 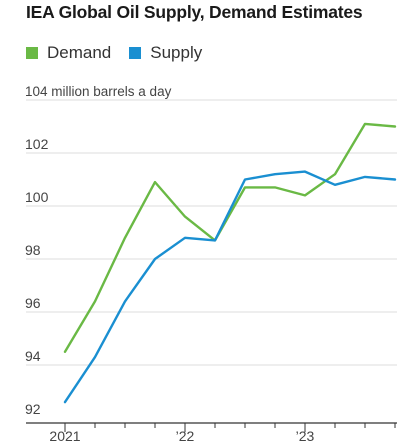 I want to click on chart-title: IEA Global Oil Supply, Demand Estimates, so click(x=194, y=12).